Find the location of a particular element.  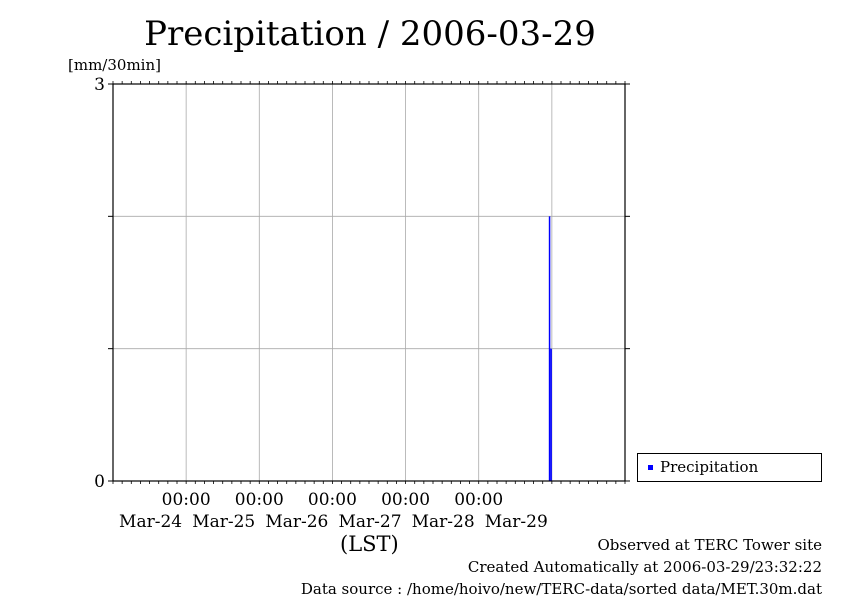

x-tick-date-label: Mar-29 is located at coordinates (516, 522).